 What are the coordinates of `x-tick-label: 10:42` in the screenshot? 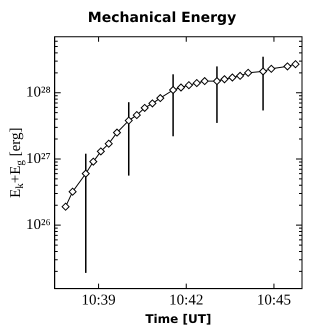 It's located at (186, 300).